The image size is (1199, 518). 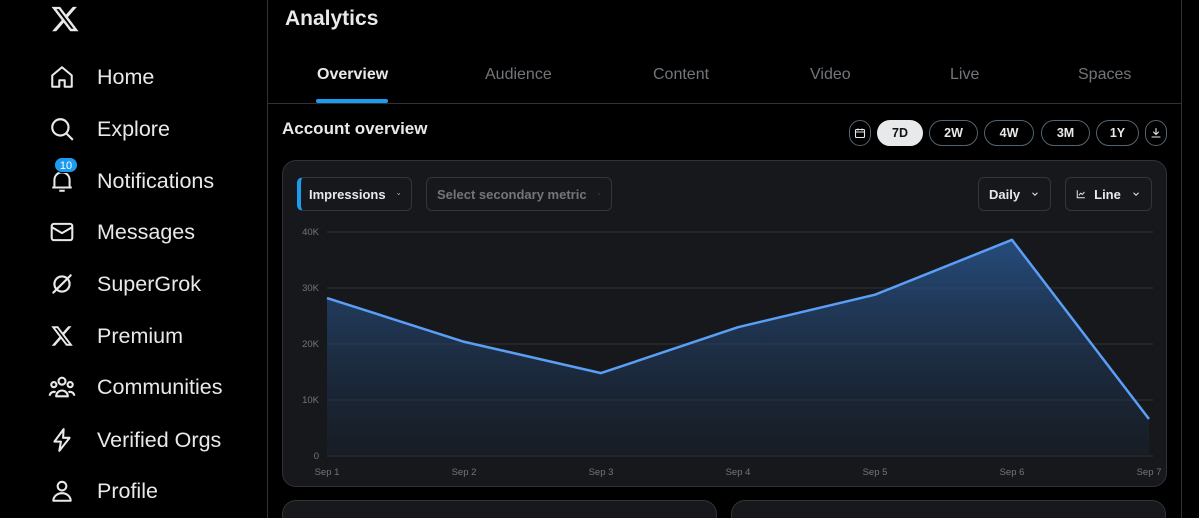 I want to click on sidebar-item-notifications: 10 Notifications, so click(x=131, y=179).